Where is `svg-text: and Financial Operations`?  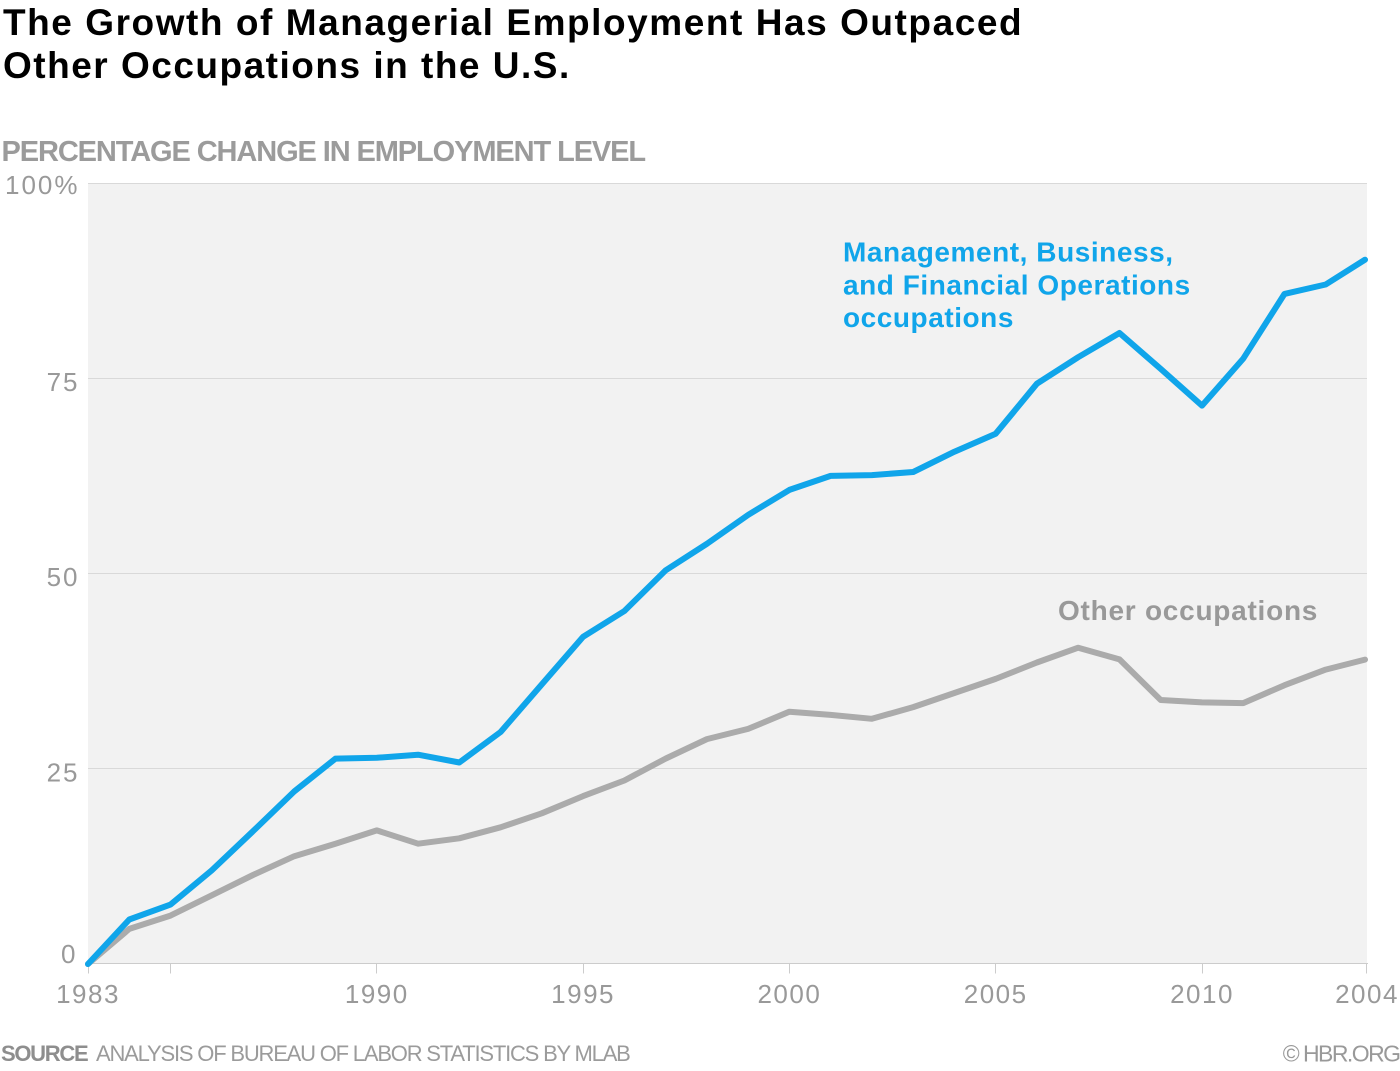 svg-text: and Financial Operations is located at coordinates (1017, 284).